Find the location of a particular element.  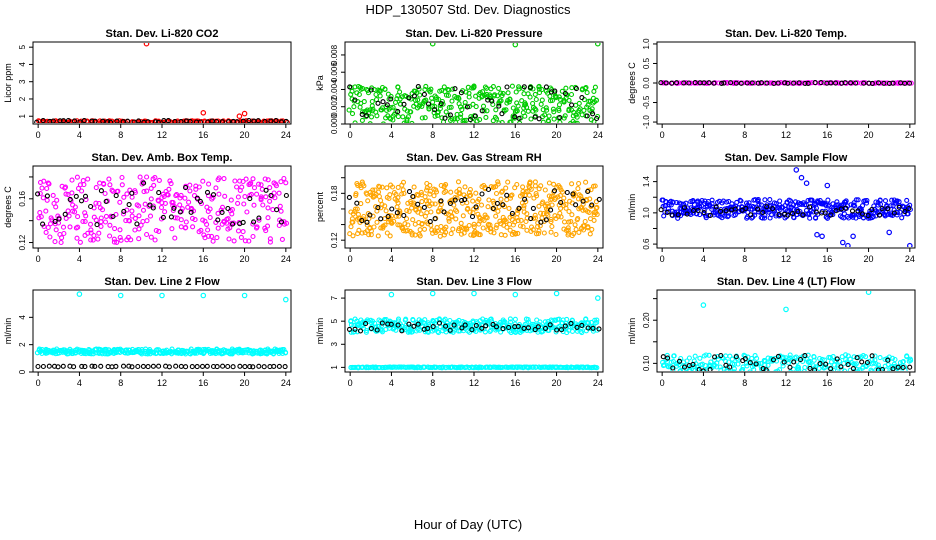

y-axis-label: kPa is located at coordinates (320, 83).